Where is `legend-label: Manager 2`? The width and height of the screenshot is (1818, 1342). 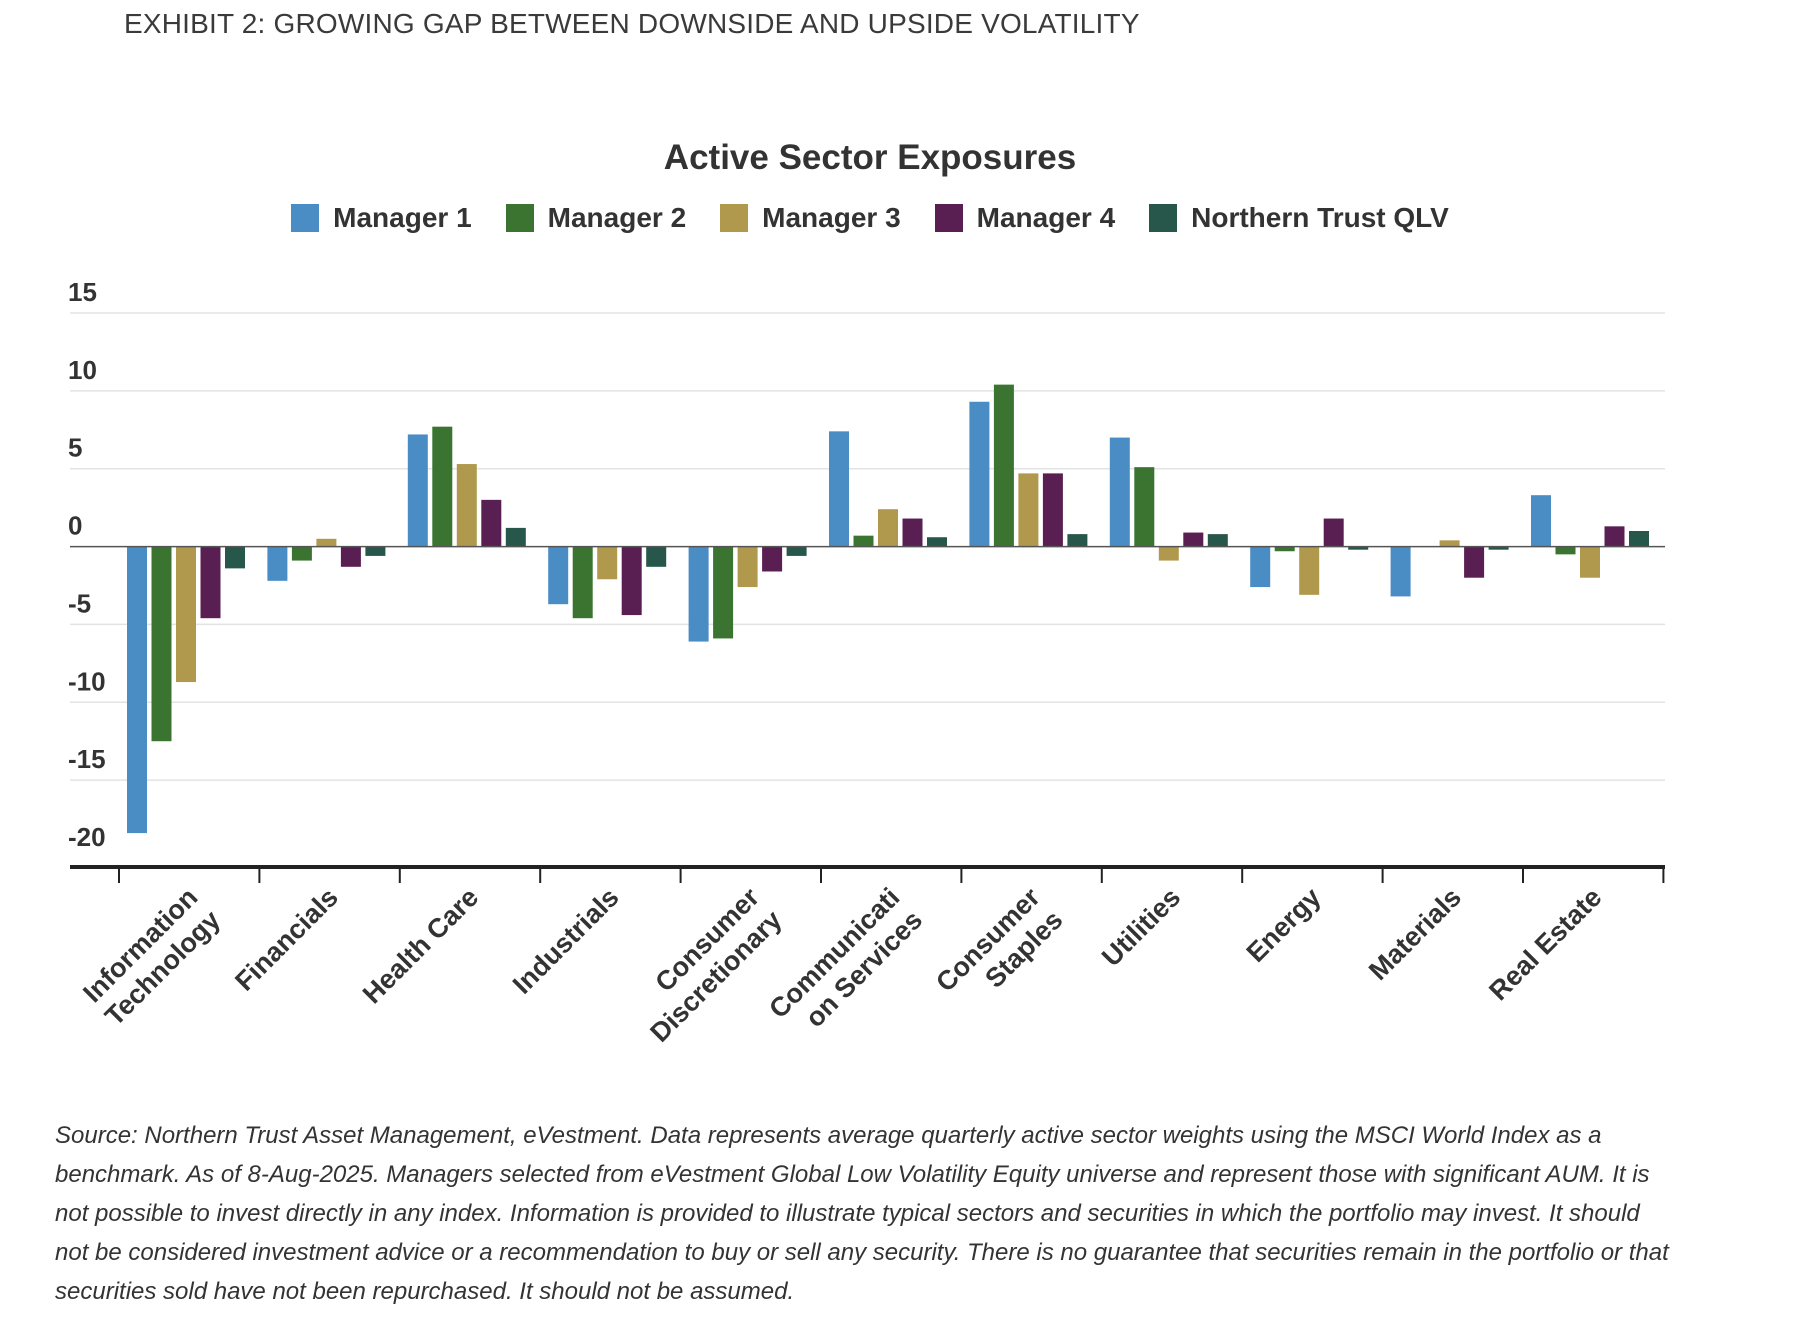 legend-label: Manager 2 is located at coordinates (617, 217).